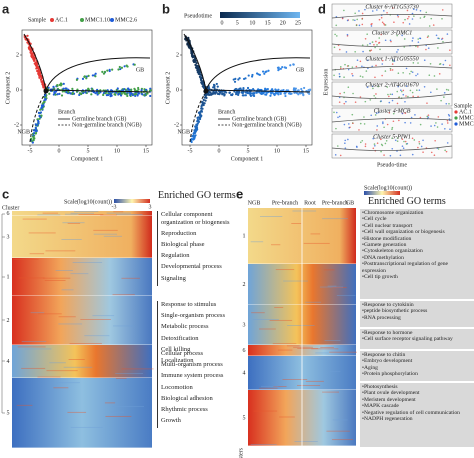  What do you see at coordinates (3, 313) in the screenshot?
I see `dendrogram` at bounding box center [3, 313].